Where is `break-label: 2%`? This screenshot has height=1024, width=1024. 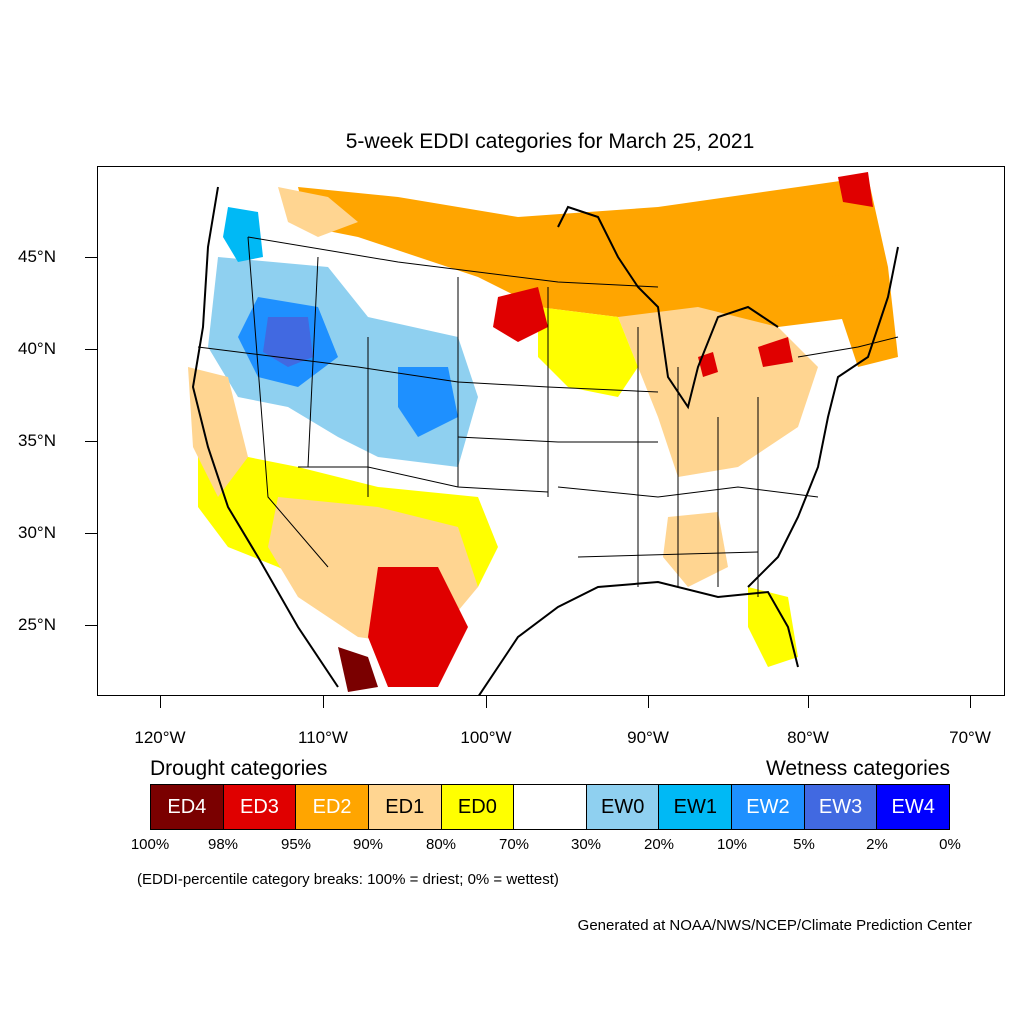
break-label: 2% is located at coordinates (877, 844).